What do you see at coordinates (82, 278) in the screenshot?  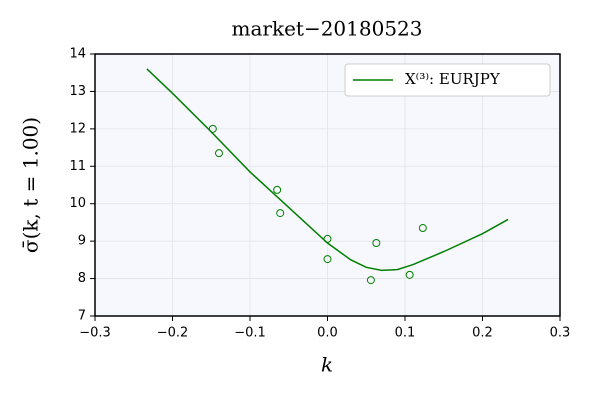 I see `y-tick-label: 8` at bounding box center [82, 278].